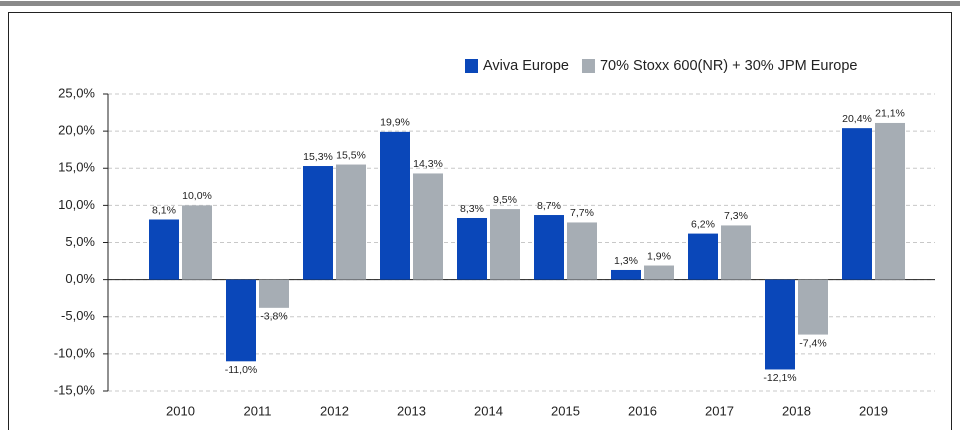 This screenshot has width=960, height=430. What do you see at coordinates (626, 261) in the screenshot?
I see `value-label: 1,3%` at bounding box center [626, 261].